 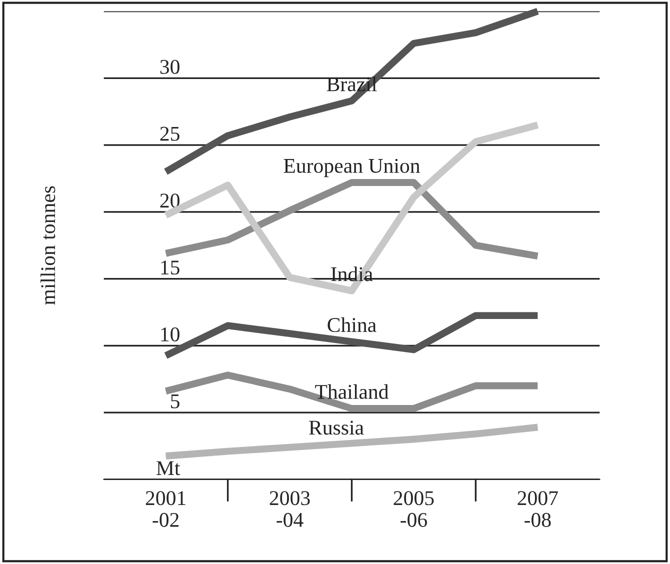 What do you see at coordinates (352, 391) in the screenshot?
I see `series-label: Thailand` at bounding box center [352, 391].